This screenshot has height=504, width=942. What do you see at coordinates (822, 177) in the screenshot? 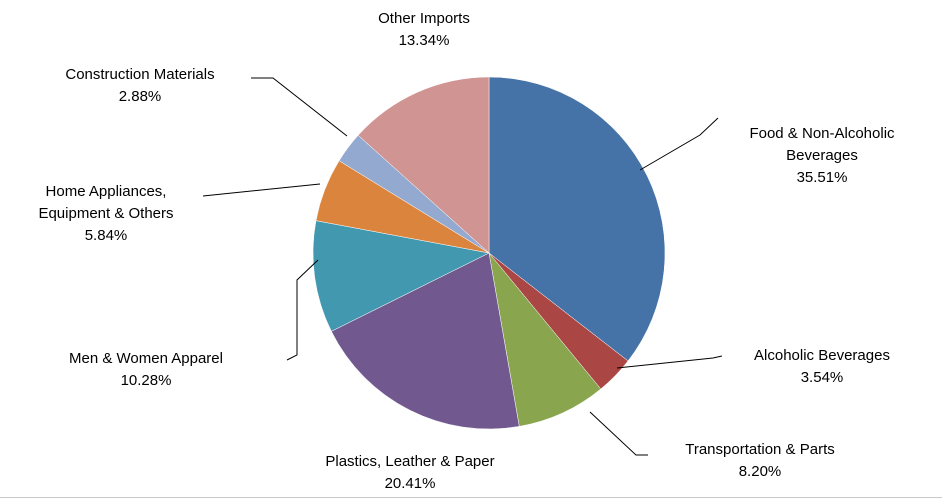
I see `slice-percent-label: 35.51%` at bounding box center [822, 177].